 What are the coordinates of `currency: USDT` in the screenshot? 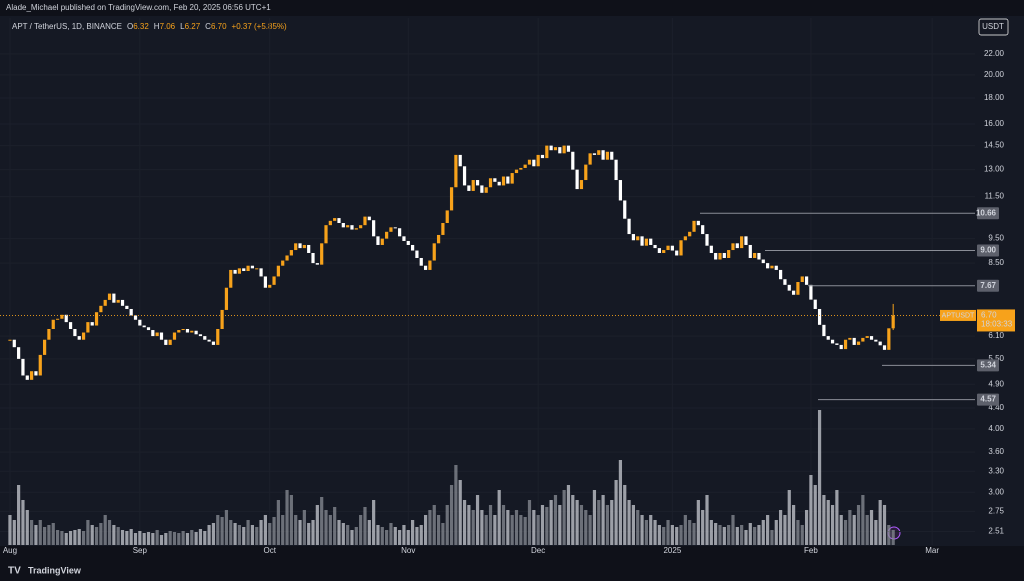 It's located at (993, 26).